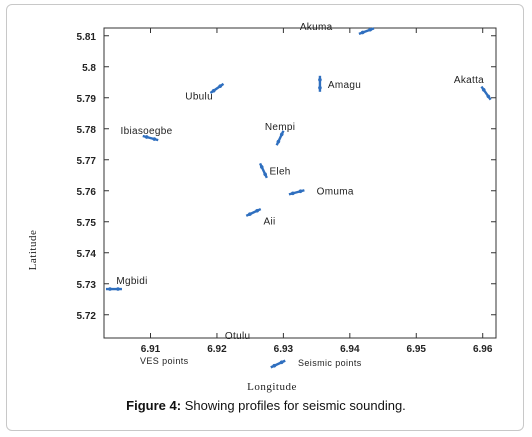  What do you see at coordinates (280, 138) in the screenshot?
I see `site-marker-nempi` at bounding box center [280, 138].